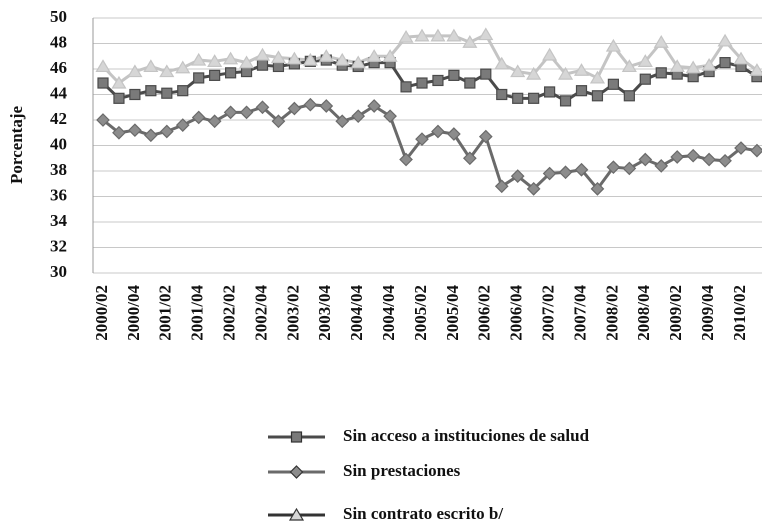  I want to click on x-tick-label: 2003/02, so click(292, 313).